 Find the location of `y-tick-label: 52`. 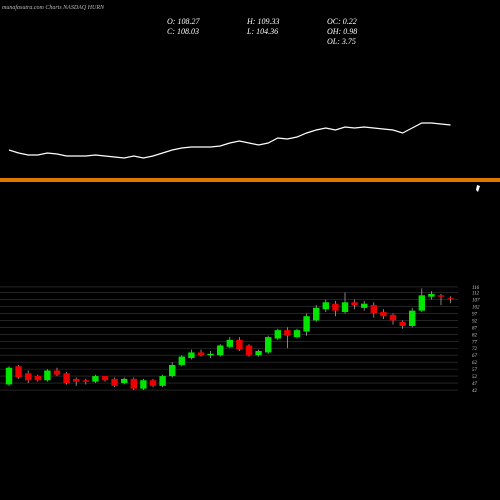

y-tick-label: 52 is located at coordinates (475, 377).